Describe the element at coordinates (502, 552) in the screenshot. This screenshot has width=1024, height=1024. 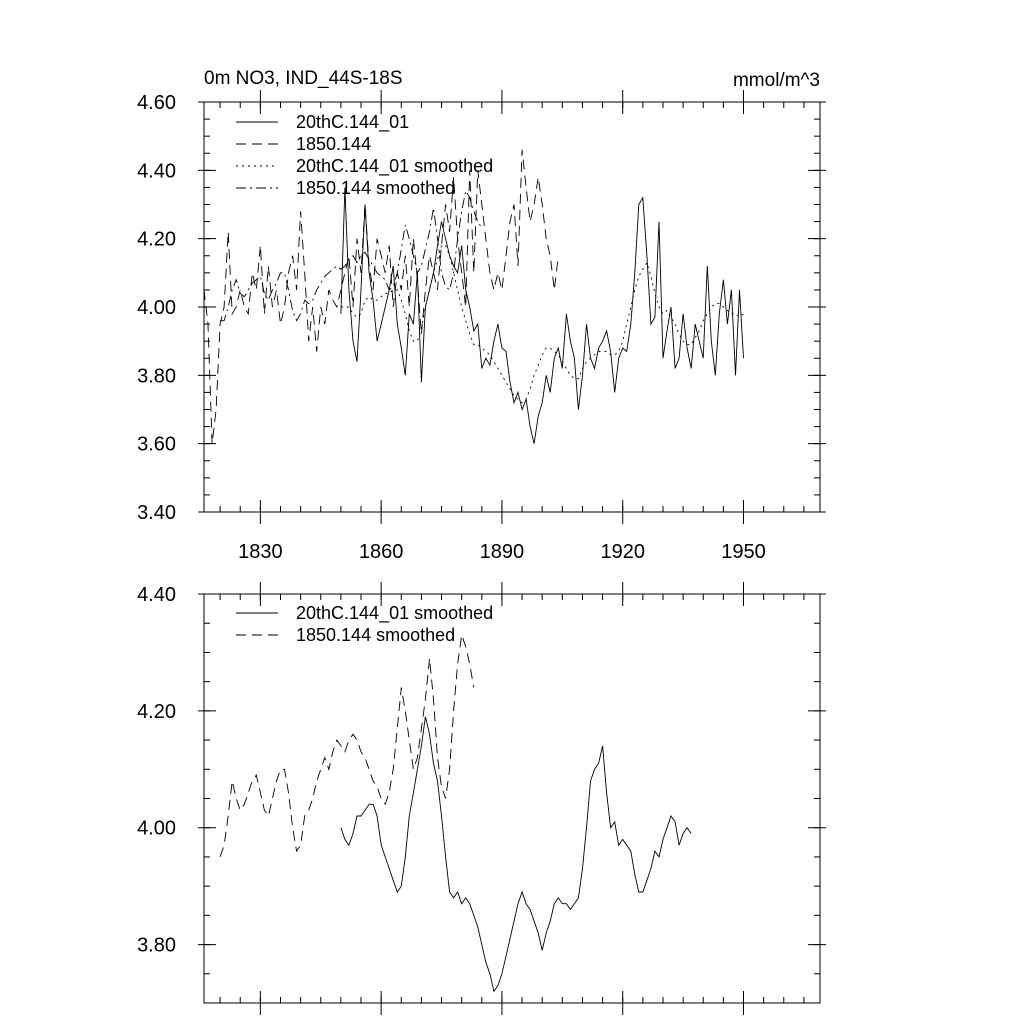
I see `x-tick-label: 1890` at that location.